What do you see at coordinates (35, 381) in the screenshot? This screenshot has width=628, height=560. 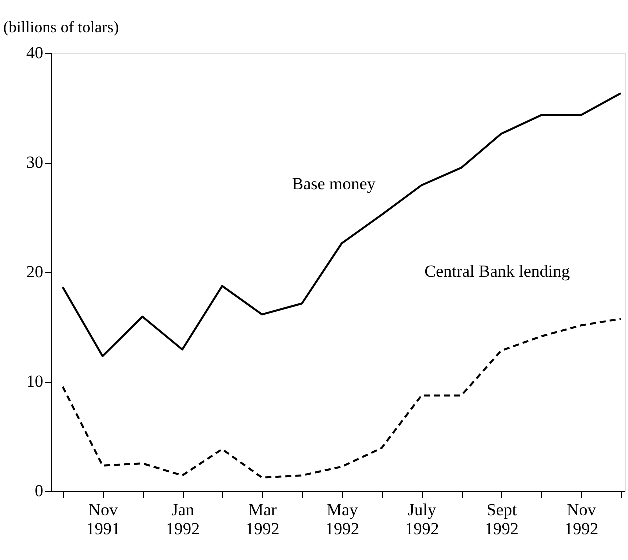 I see `y-tick-label: 10` at bounding box center [35, 381].